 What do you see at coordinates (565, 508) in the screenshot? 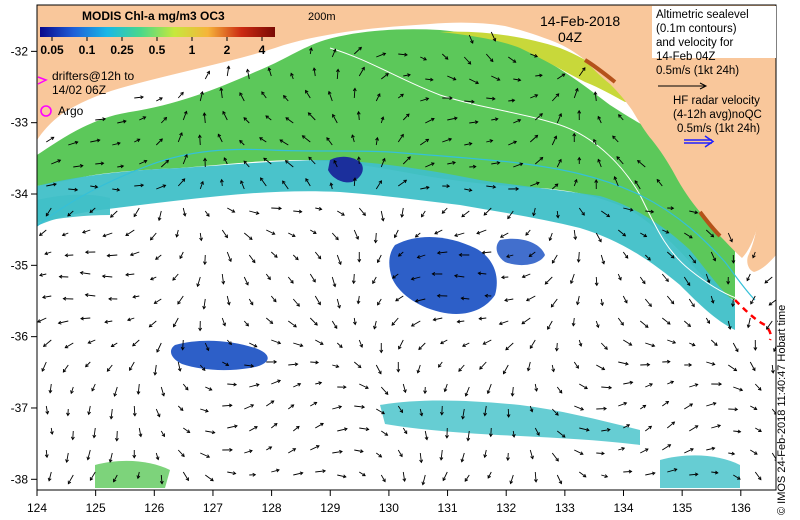
I see `lon-tick-label: 133` at bounding box center [565, 508].